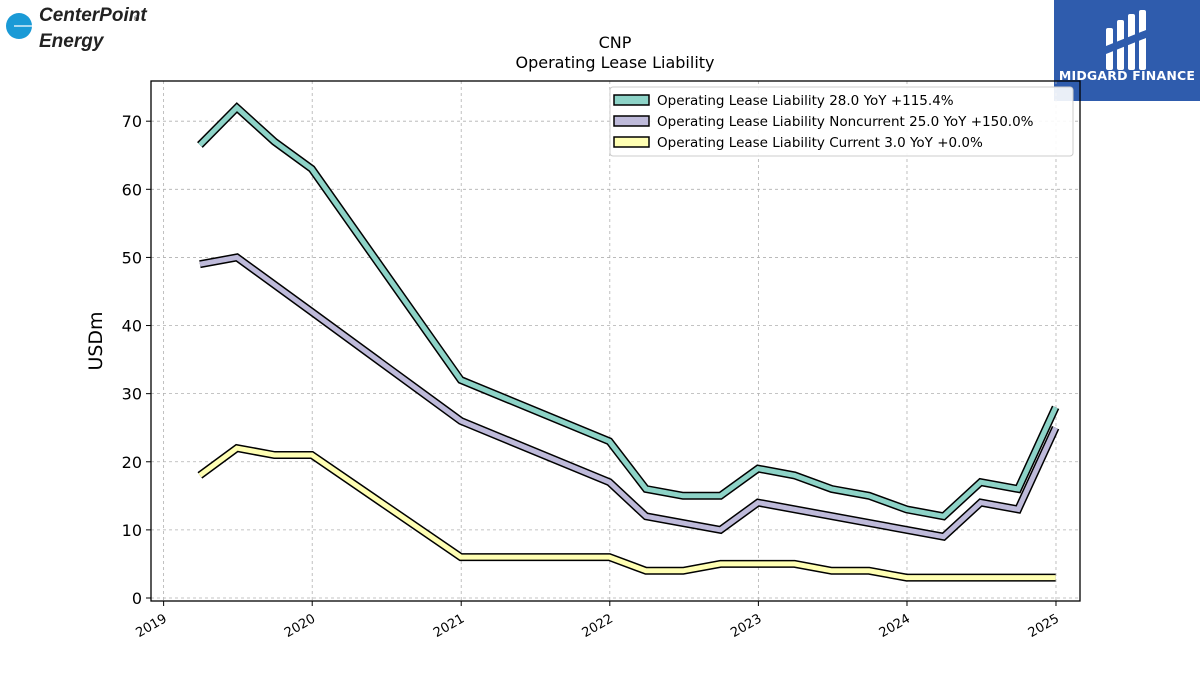  I want to click on chart-title: CNP, so click(615, 42).